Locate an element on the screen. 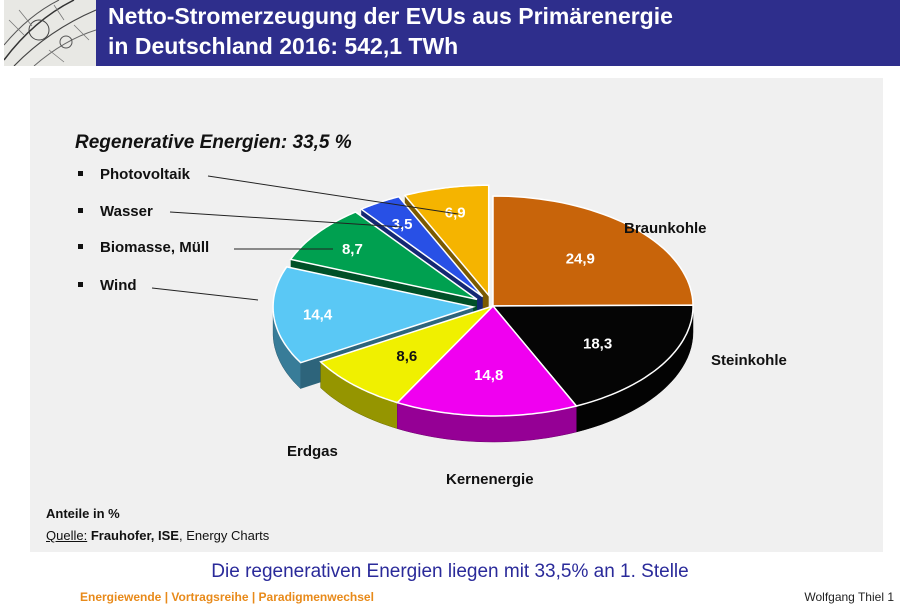  category-label-steinkohle: Steinkohle is located at coordinates (749, 360).